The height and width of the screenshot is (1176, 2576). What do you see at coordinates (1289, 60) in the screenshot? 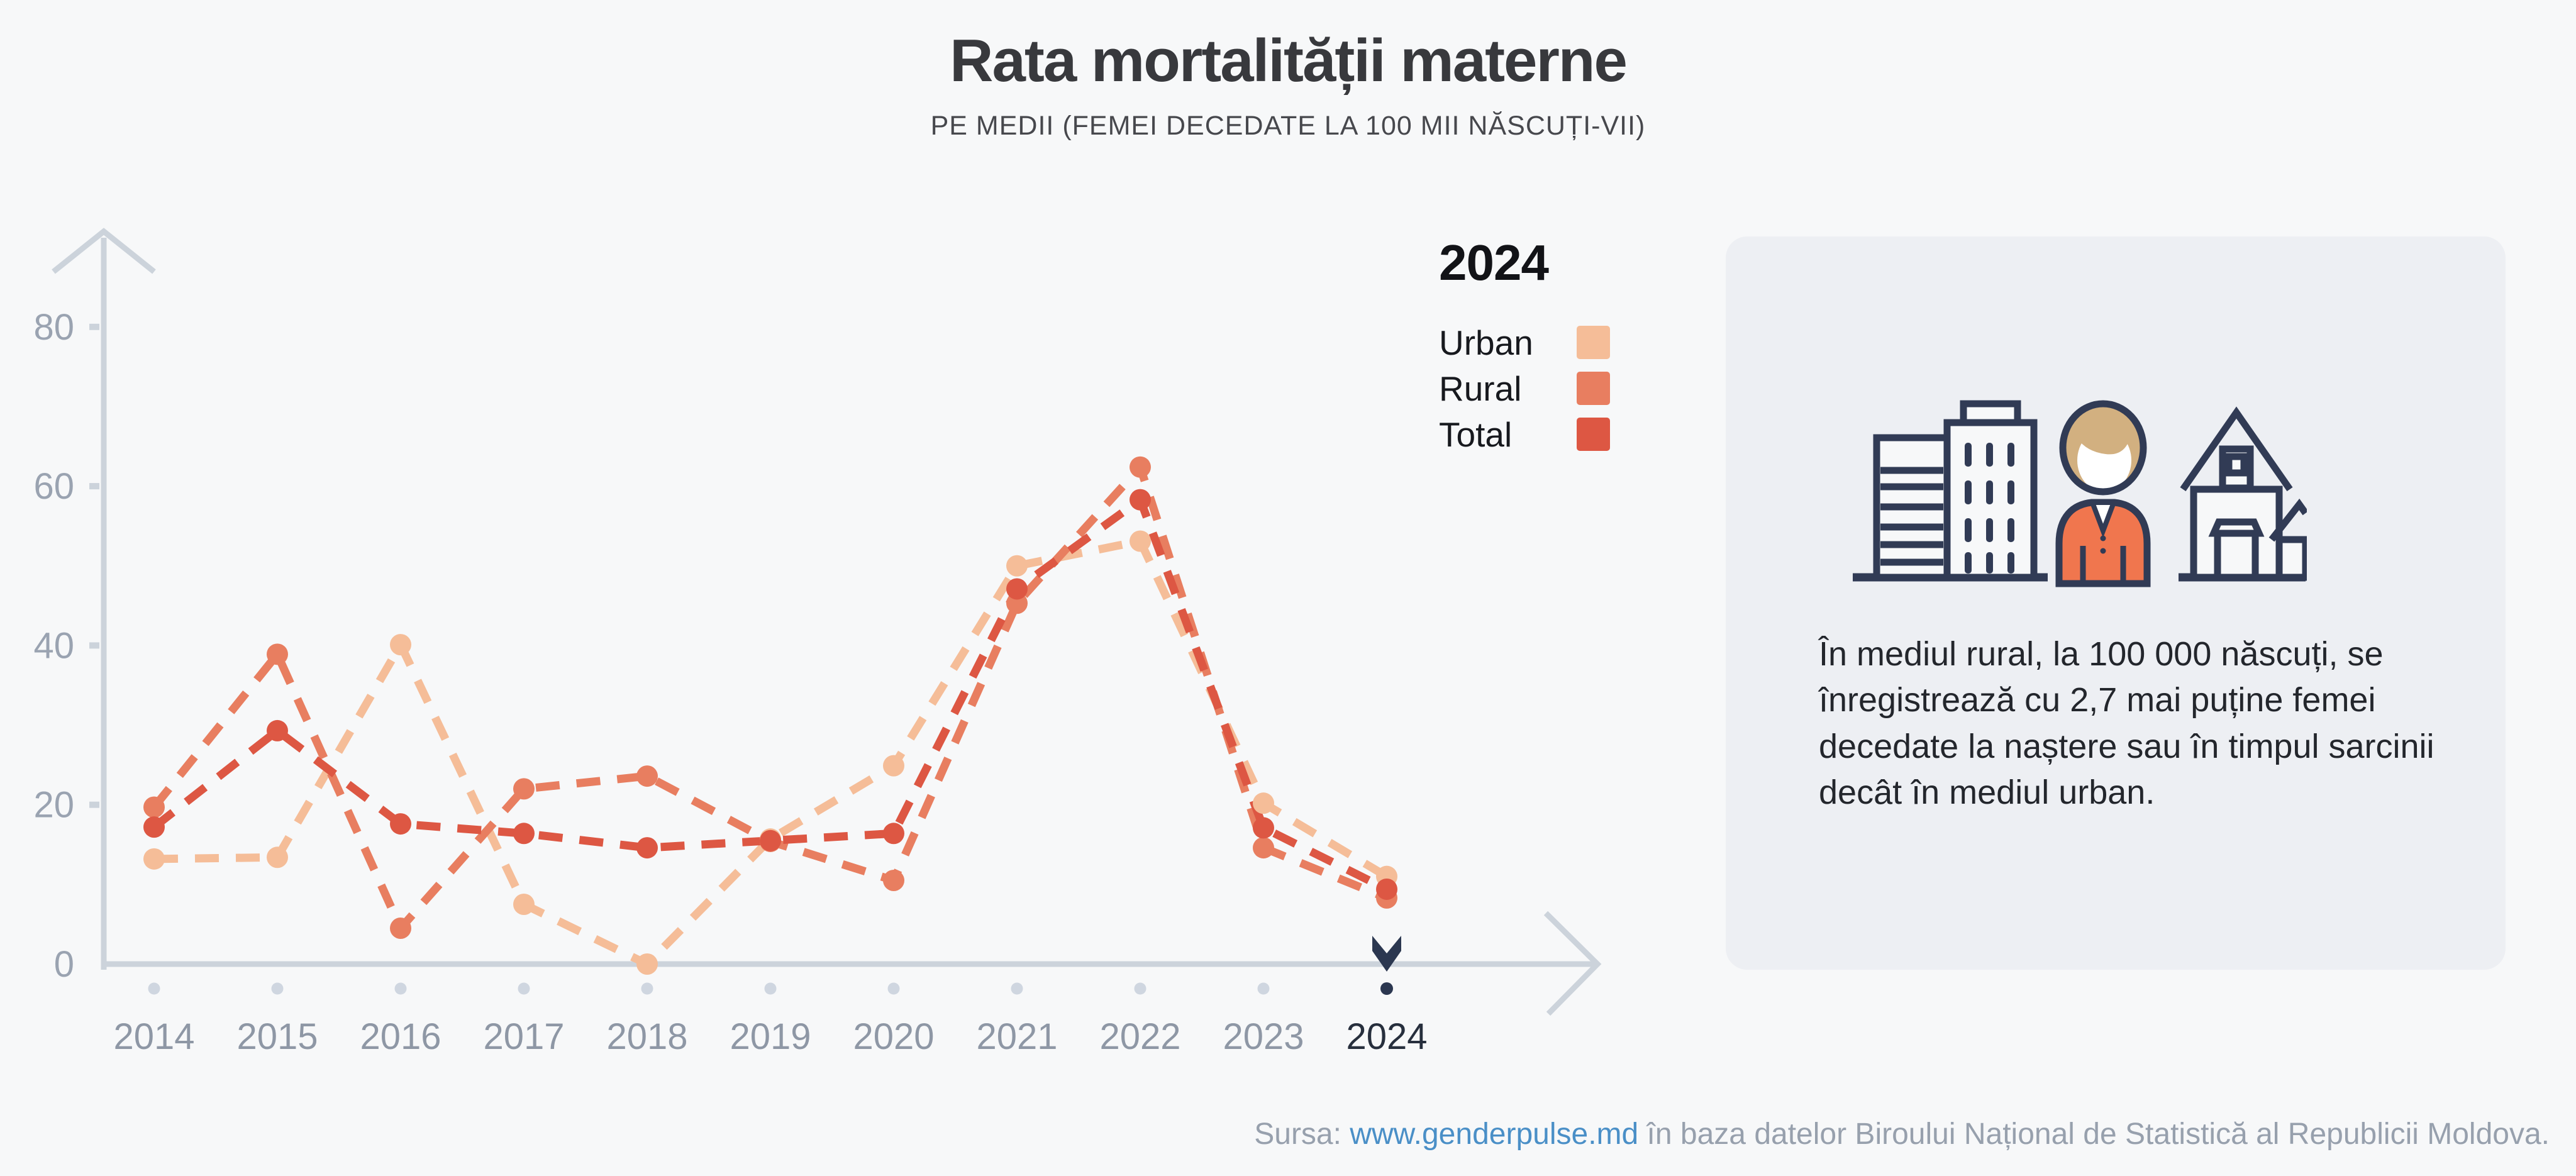
I see `page-title: Rata mortalității materne` at bounding box center [1289, 60].